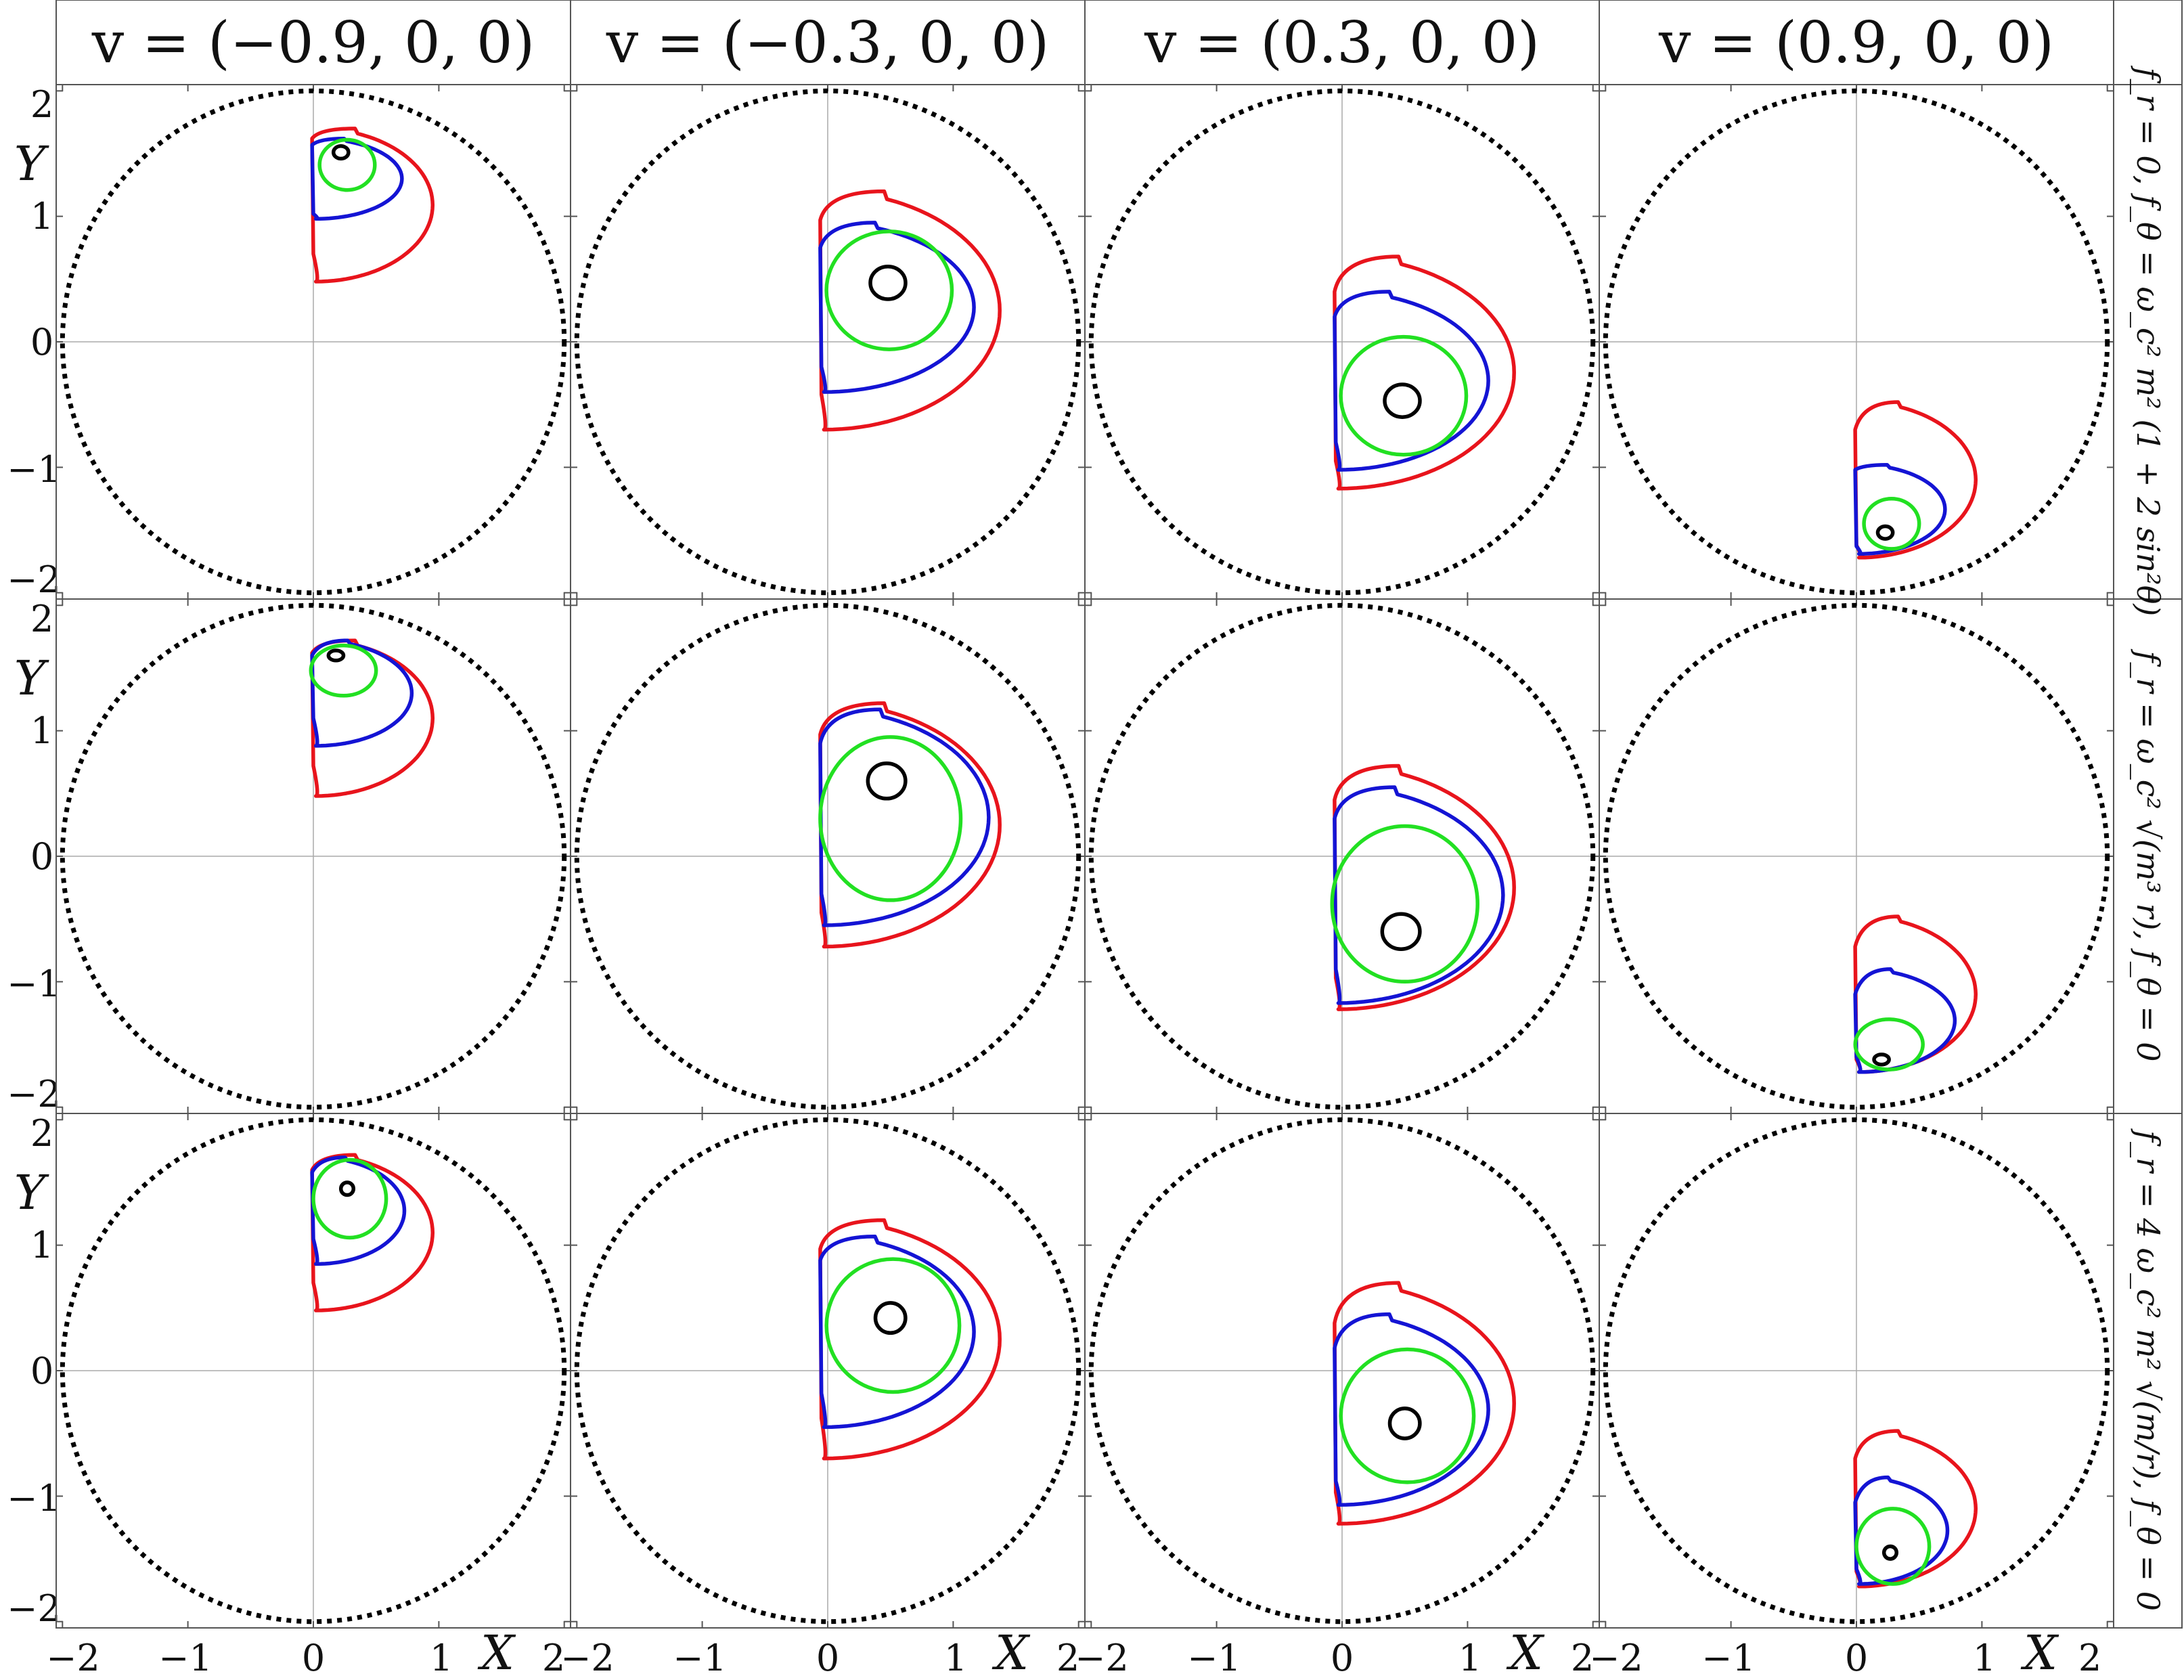 The height and width of the screenshot is (1680, 2184). Describe the element at coordinates (553, 1658) in the screenshot. I see `x-tick-c1-2: 2` at that location.